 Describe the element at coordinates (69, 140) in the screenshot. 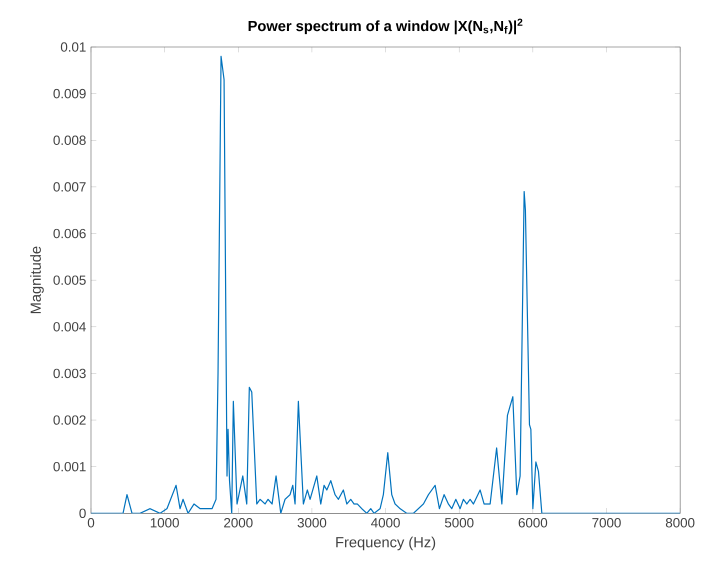

I see `y-tick-label: 0.008` at that location.